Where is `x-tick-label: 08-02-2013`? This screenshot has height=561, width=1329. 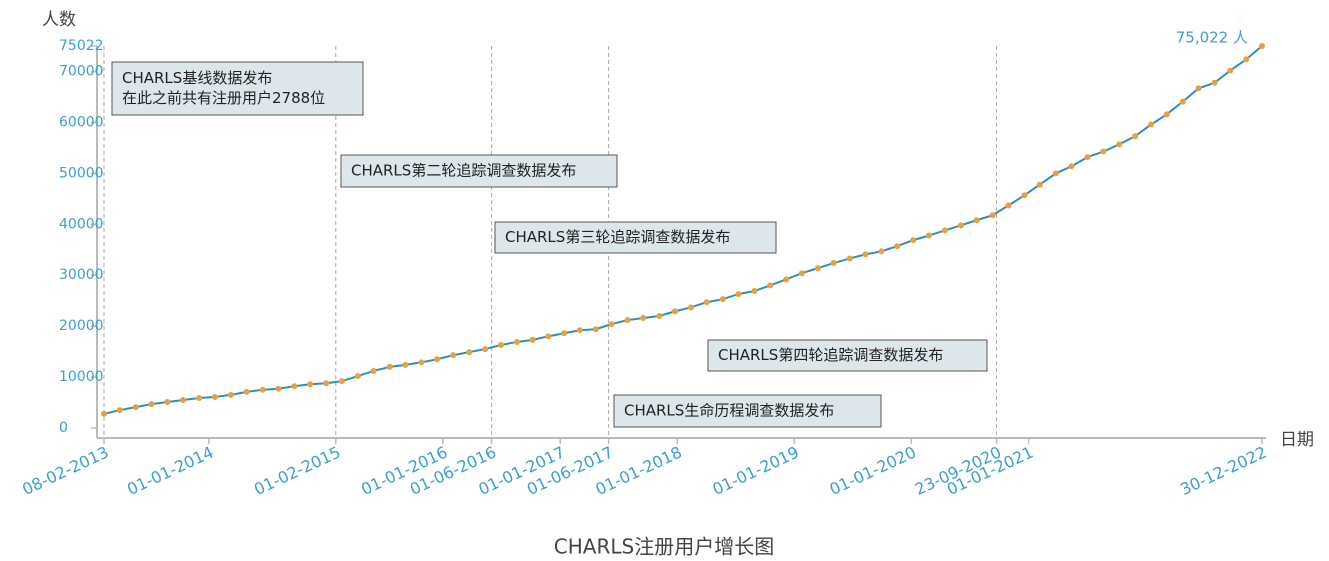 x-tick-label: 08-02-2013 is located at coordinates (65, 470).